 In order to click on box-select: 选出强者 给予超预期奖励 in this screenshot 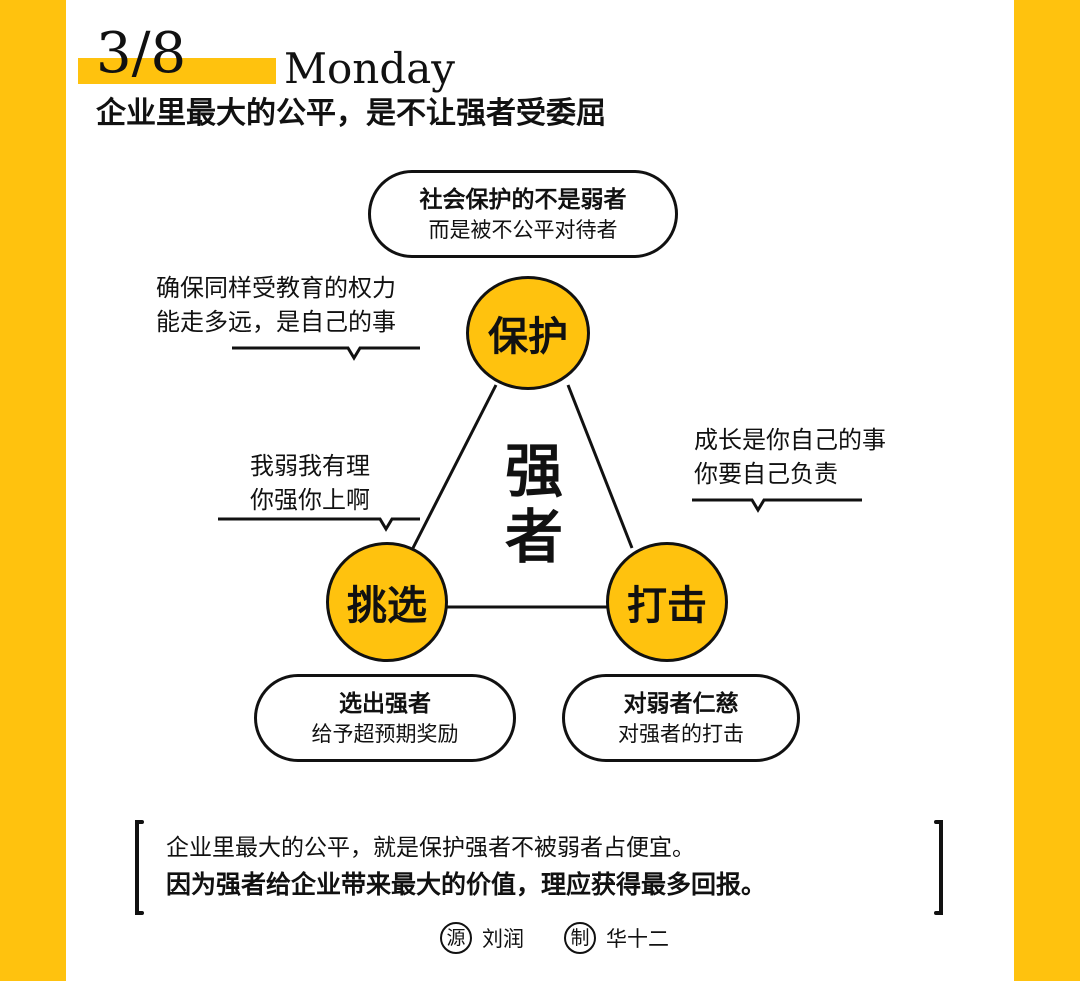, I will do `click(385, 718)`.